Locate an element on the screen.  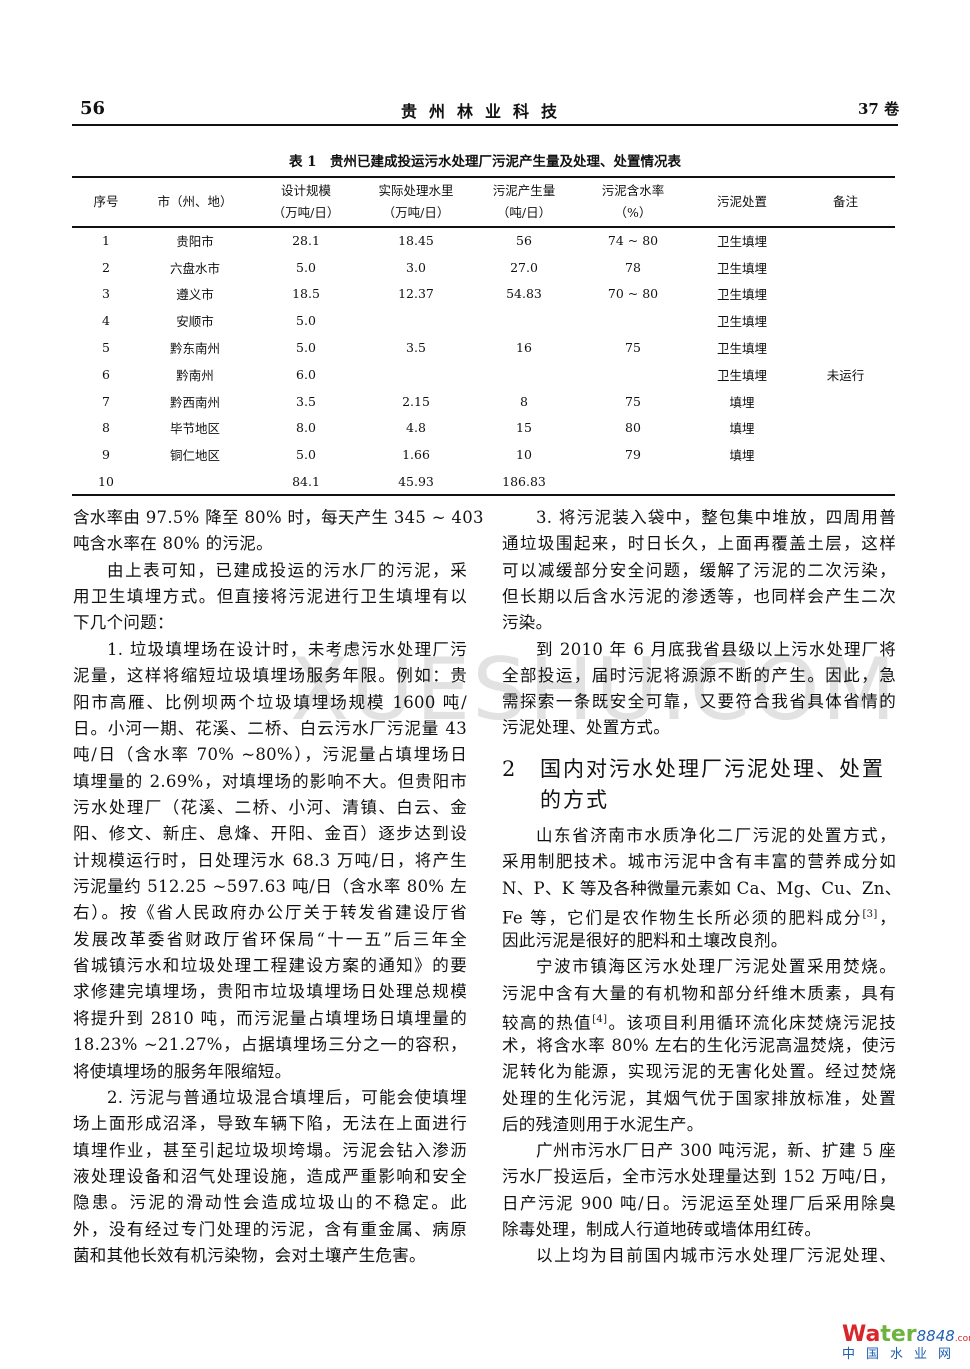
column-header-line1: 序号 is located at coordinates (106, 201).